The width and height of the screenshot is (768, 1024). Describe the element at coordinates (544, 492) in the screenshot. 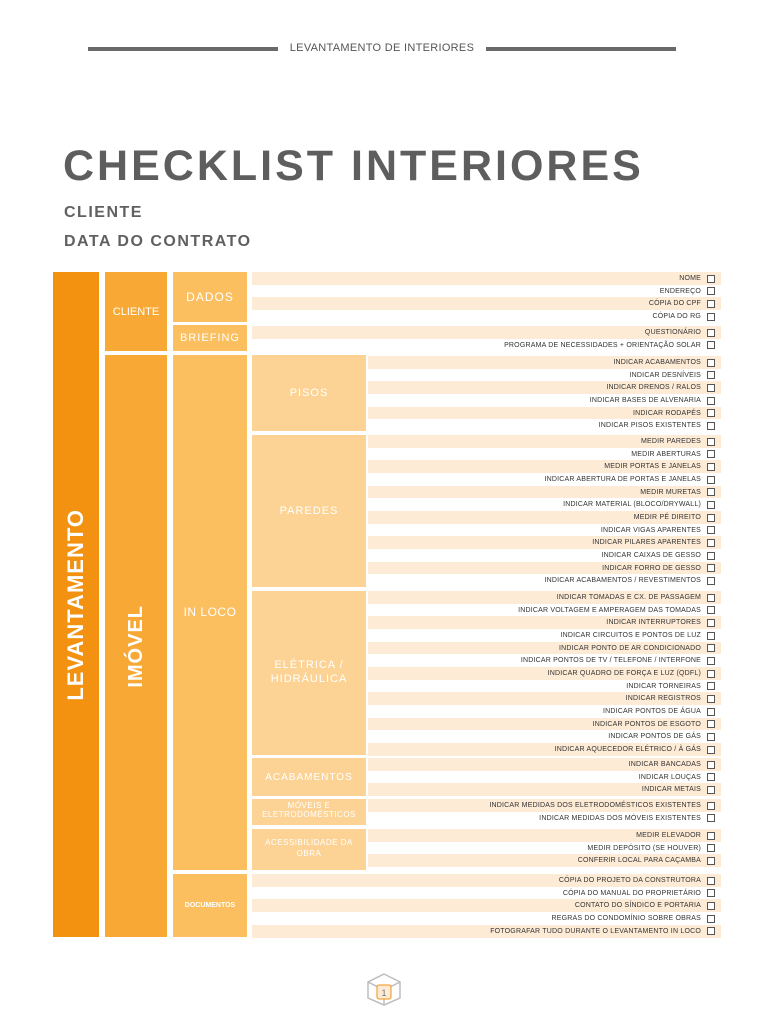

I see `checklist-item-paredes: MEDIR MURETAS` at that location.